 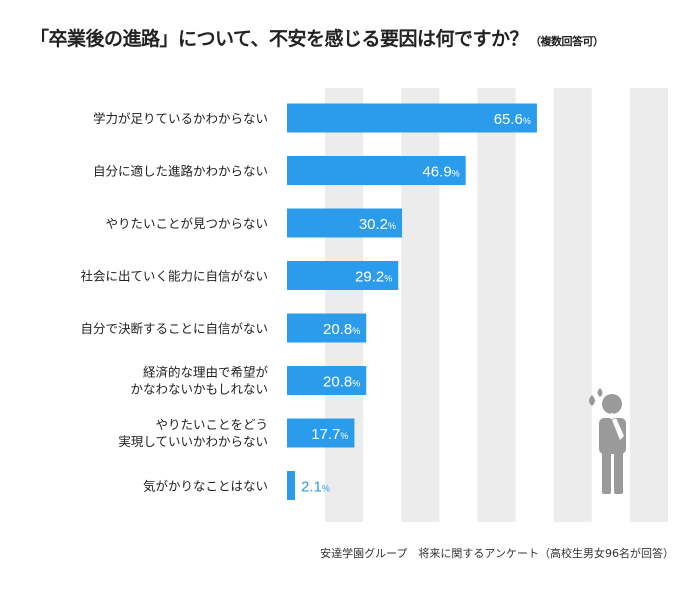 I want to click on value-label: 65.6%, so click(x=512, y=119).